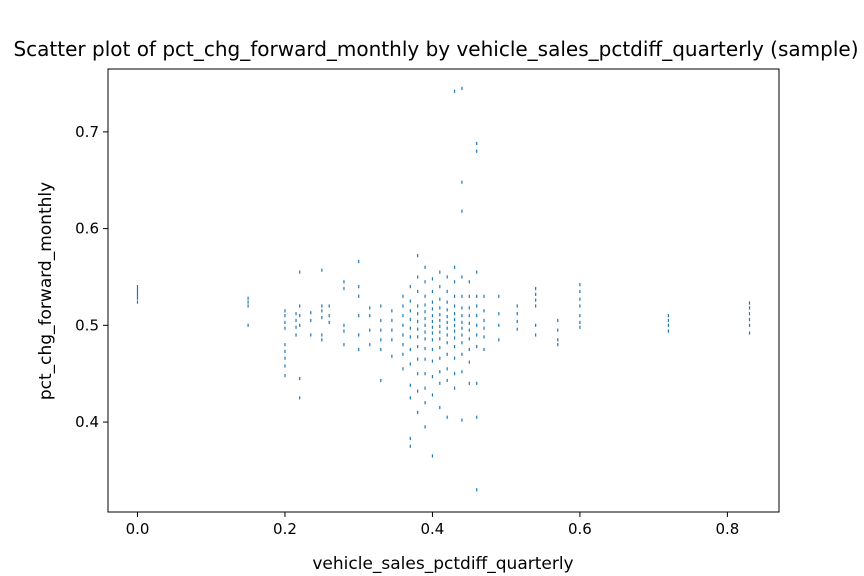 This screenshot has width=864, height=576. What do you see at coordinates (285, 529) in the screenshot?
I see `x-tick-label: 0.2` at bounding box center [285, 529].